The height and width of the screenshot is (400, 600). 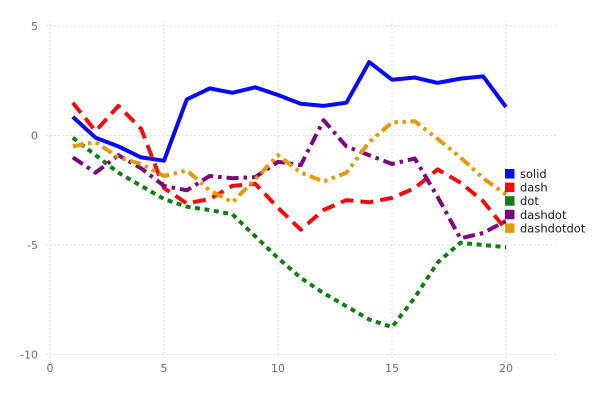 What do you see at coordinates (506, 368) in the screenshot?
I see `x-tick-label-20: 20` at bounding box center [506, 368].